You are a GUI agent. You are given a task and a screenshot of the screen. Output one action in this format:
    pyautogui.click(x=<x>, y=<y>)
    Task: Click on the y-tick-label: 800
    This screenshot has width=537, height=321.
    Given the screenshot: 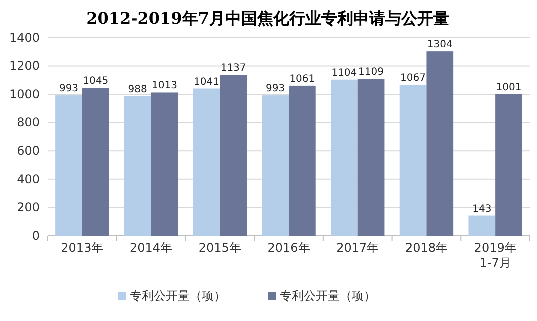 What is the action you would take?
    pyautogui.click(x=28, y=123)
    